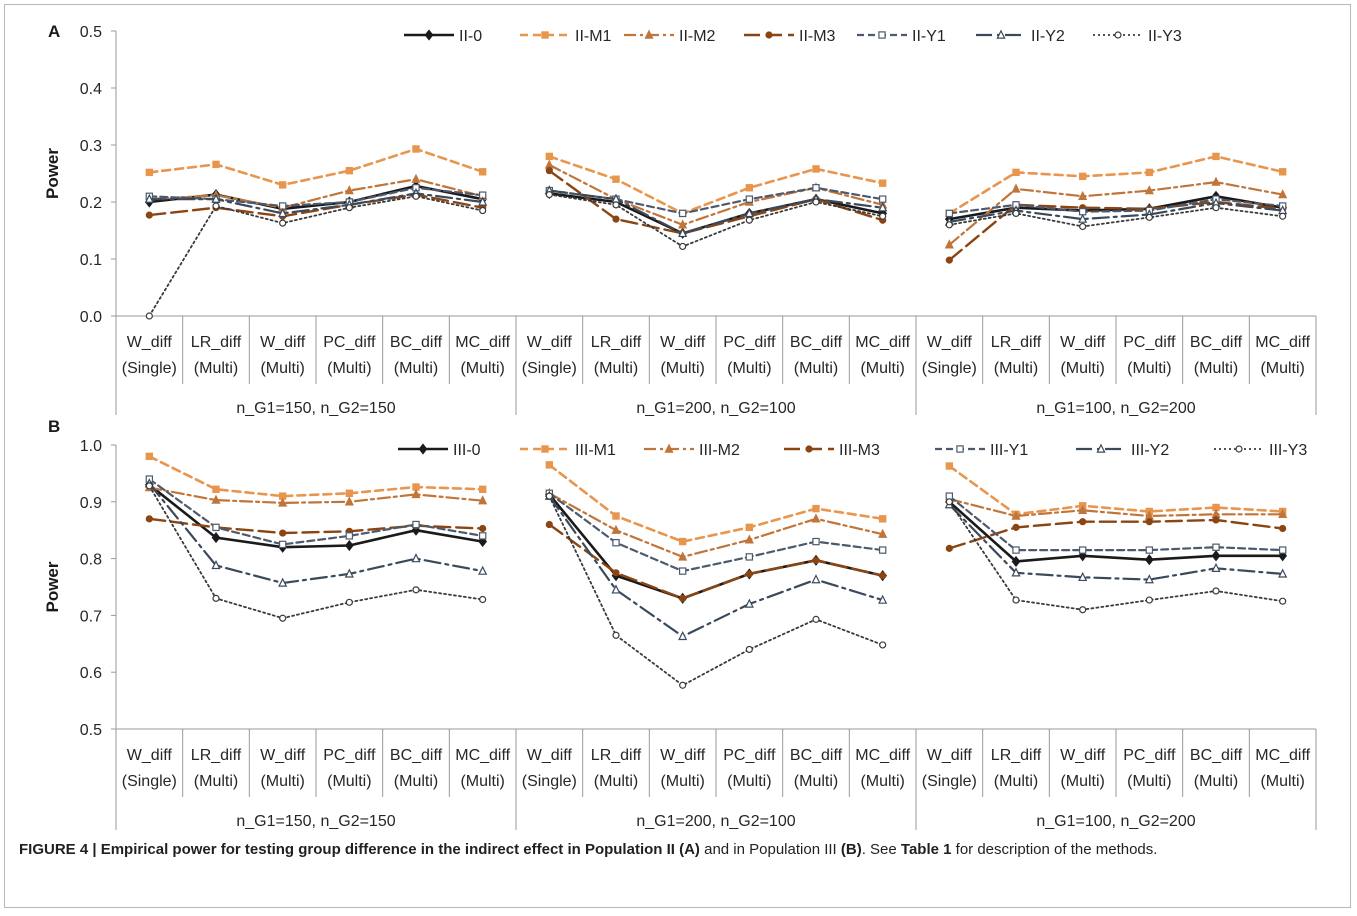 The height and width of the screenshot is (916, 1357). I want to click on panel-b-x-tick-label: BC_diff, so click(1216, 755).